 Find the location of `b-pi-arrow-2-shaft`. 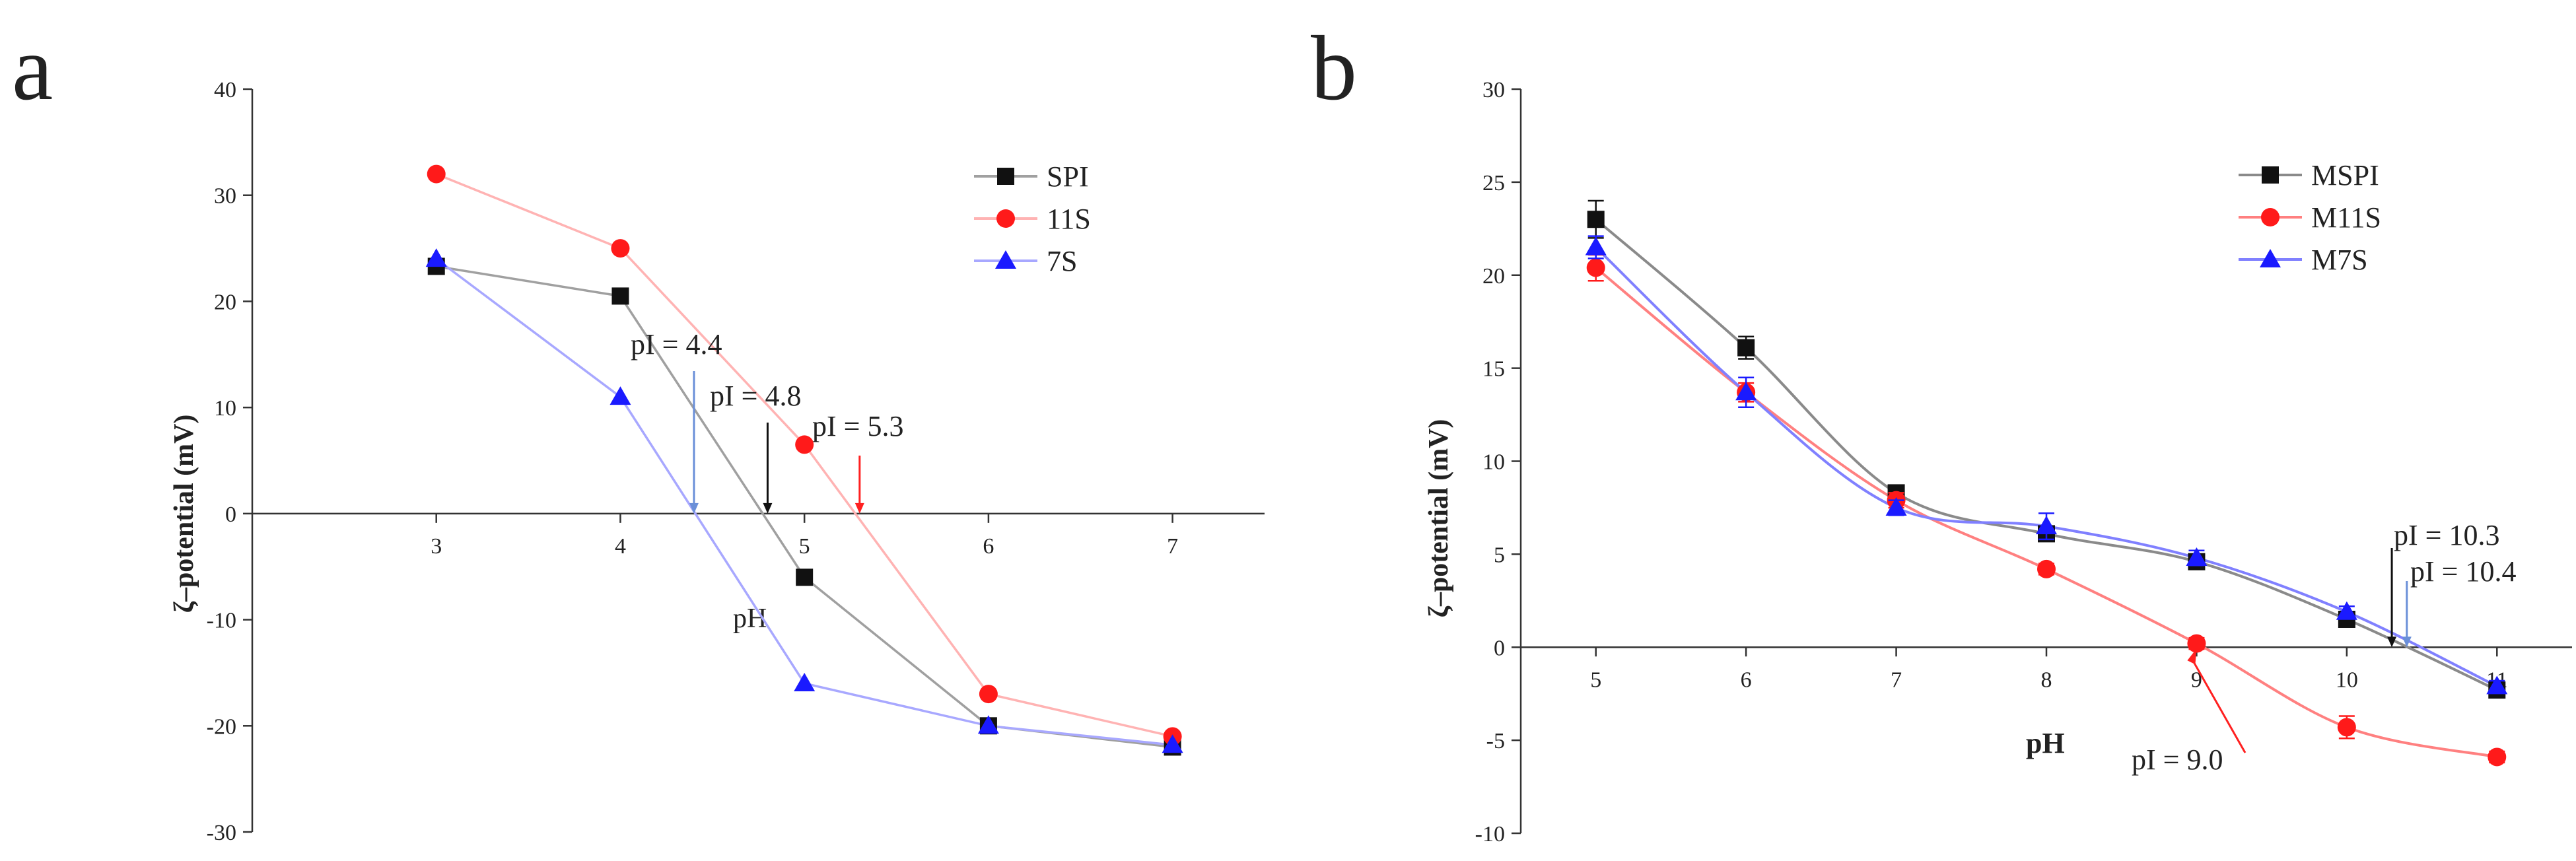

b-pi-arrow-2-shaft is located at coordinates (2218, 705).